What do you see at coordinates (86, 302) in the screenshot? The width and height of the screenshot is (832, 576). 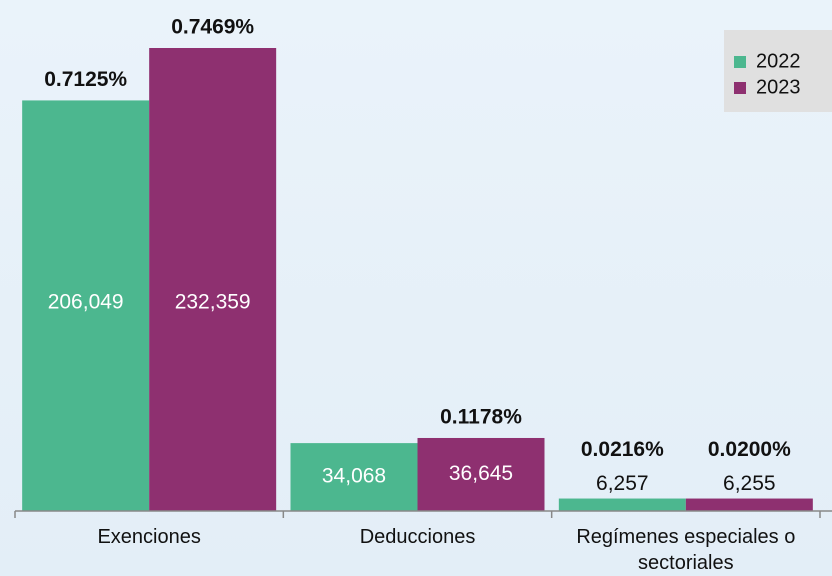 I see `value-label: 206,049` at bounding box center [86, 302].